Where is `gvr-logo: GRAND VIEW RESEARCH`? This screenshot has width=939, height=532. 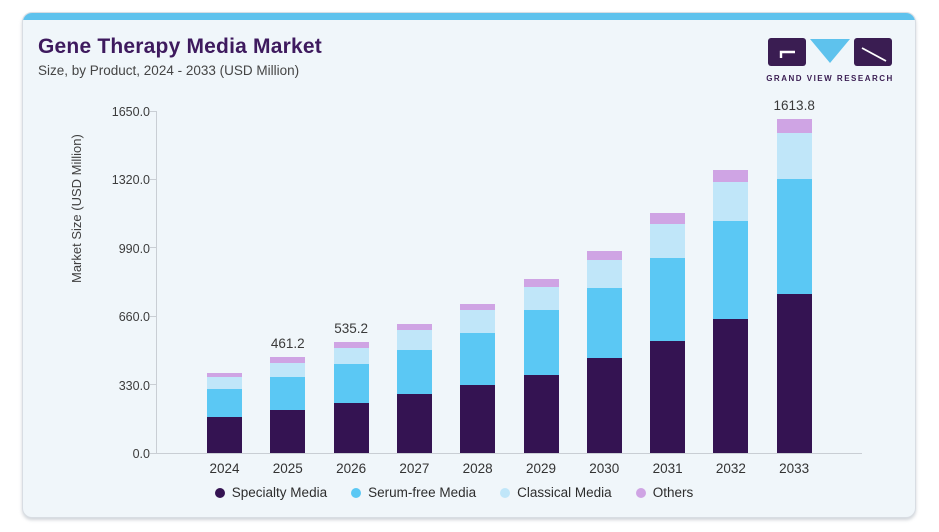
gvr-logo: GRAND VIEW RESEARCH is located at coordinates (830, 60).